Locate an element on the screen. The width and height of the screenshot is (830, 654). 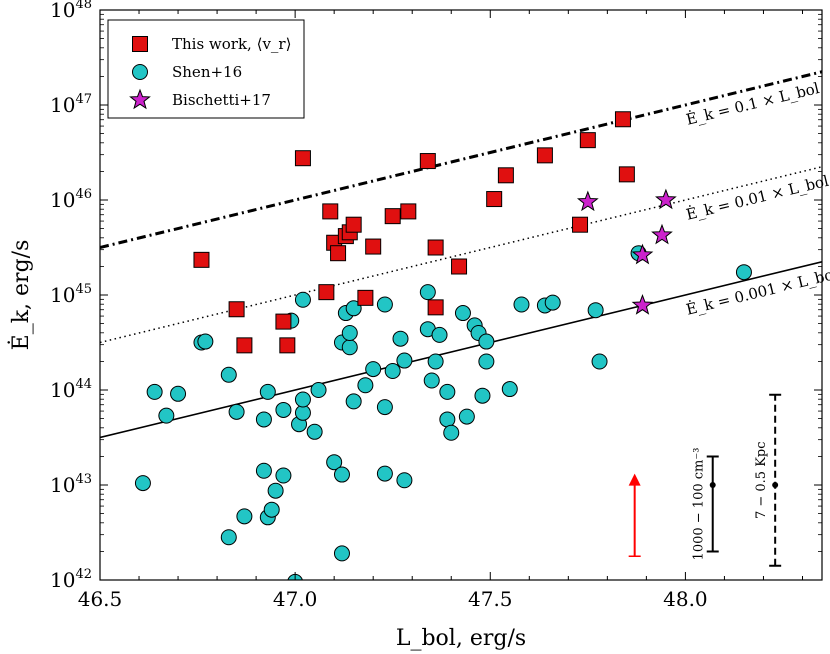
y-axis-label: Ė_k, erg/s is located at coordinates (20, 295).